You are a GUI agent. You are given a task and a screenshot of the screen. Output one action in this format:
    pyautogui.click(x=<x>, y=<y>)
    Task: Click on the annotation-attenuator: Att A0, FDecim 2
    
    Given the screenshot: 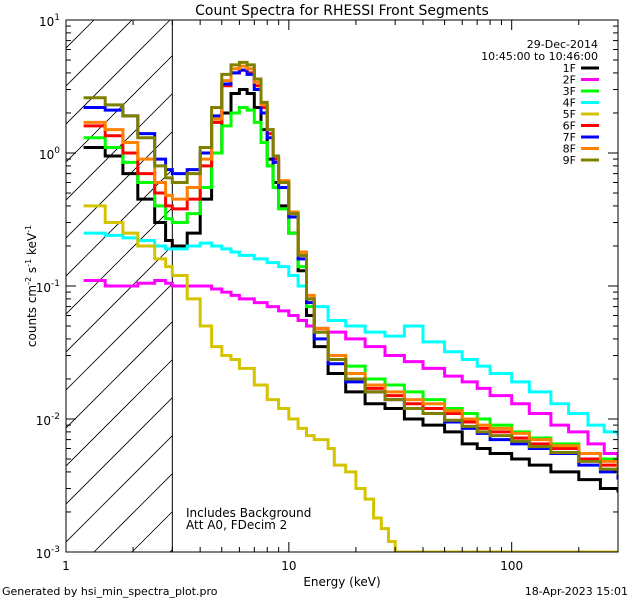 What is the action you would take?
    pyautogui.click(x=236, y=525)
    